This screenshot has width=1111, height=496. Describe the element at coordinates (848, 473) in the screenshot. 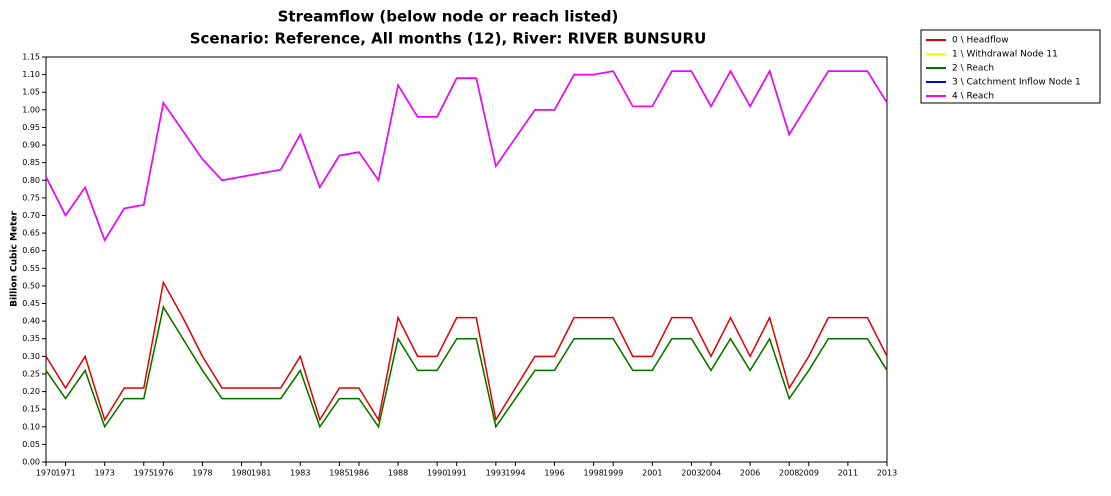

I see `x-tick-label: 2011` at that location.